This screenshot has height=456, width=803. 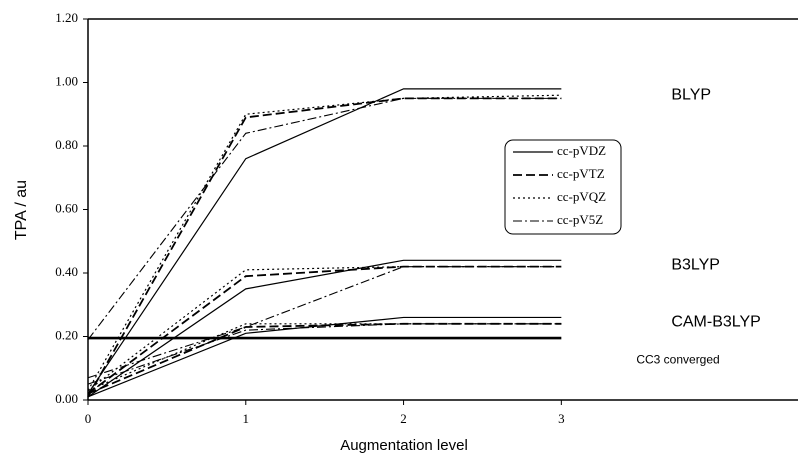 I want to click on legend-label: cc-pVQZ, so click(x=581, y=196).